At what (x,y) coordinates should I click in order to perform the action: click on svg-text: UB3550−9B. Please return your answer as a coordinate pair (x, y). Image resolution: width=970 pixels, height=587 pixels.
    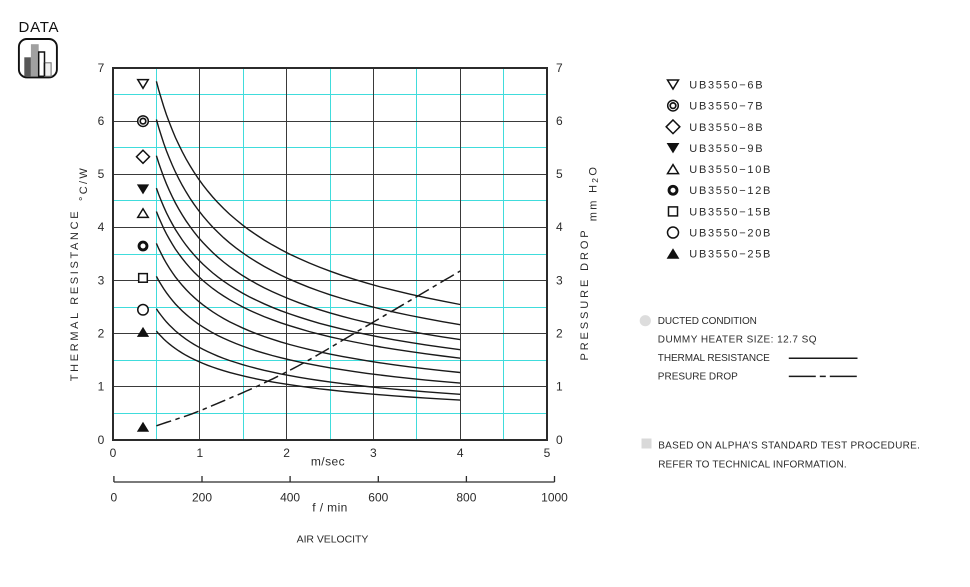
    Looking at the image, I should click on (726, 149).